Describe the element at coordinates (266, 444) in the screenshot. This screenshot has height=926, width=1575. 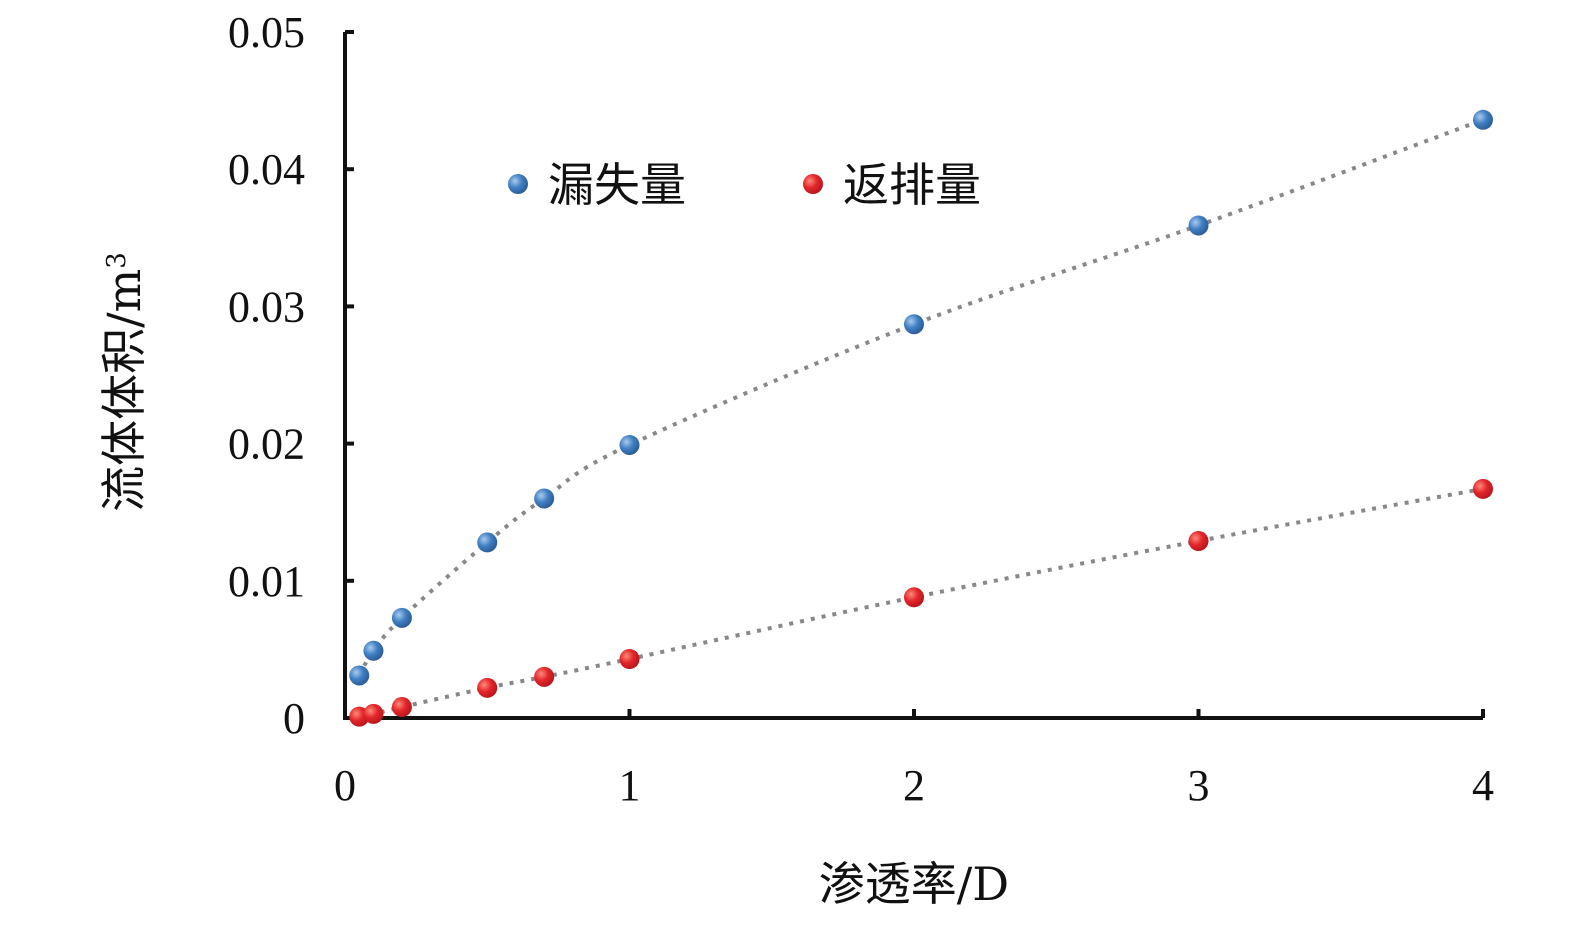
I see `y-tick-label: 0.02` at that location.